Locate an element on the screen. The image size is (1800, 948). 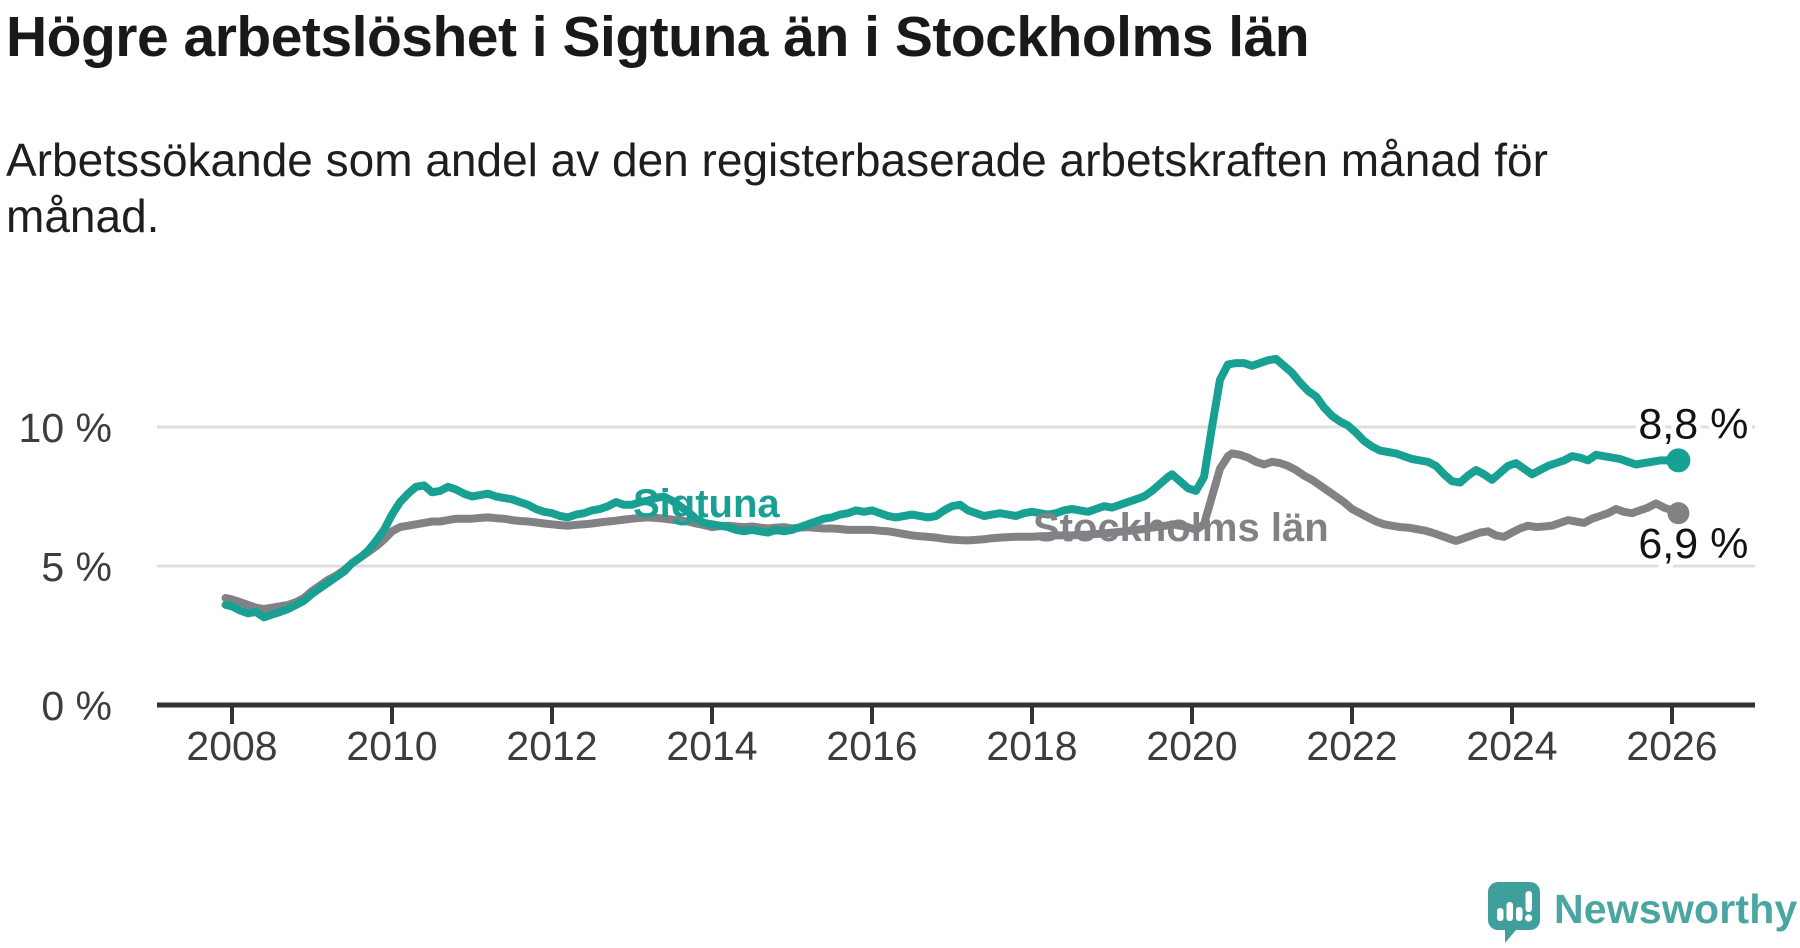
svg-text: 2018 is located at coordinates (1031, 746).